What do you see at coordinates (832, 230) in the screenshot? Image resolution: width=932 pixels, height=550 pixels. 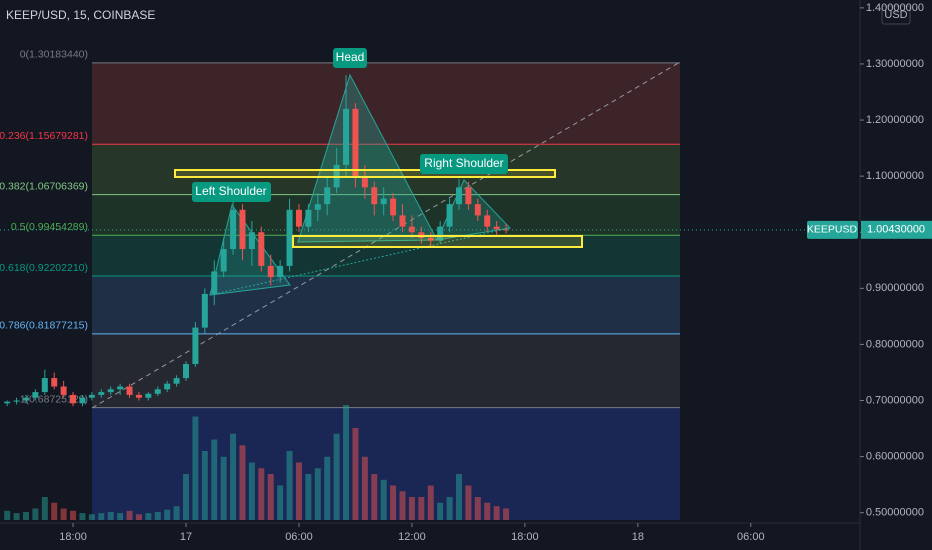 I see `symbol-label: KEEPUSD` at bounding box center [832, 230].